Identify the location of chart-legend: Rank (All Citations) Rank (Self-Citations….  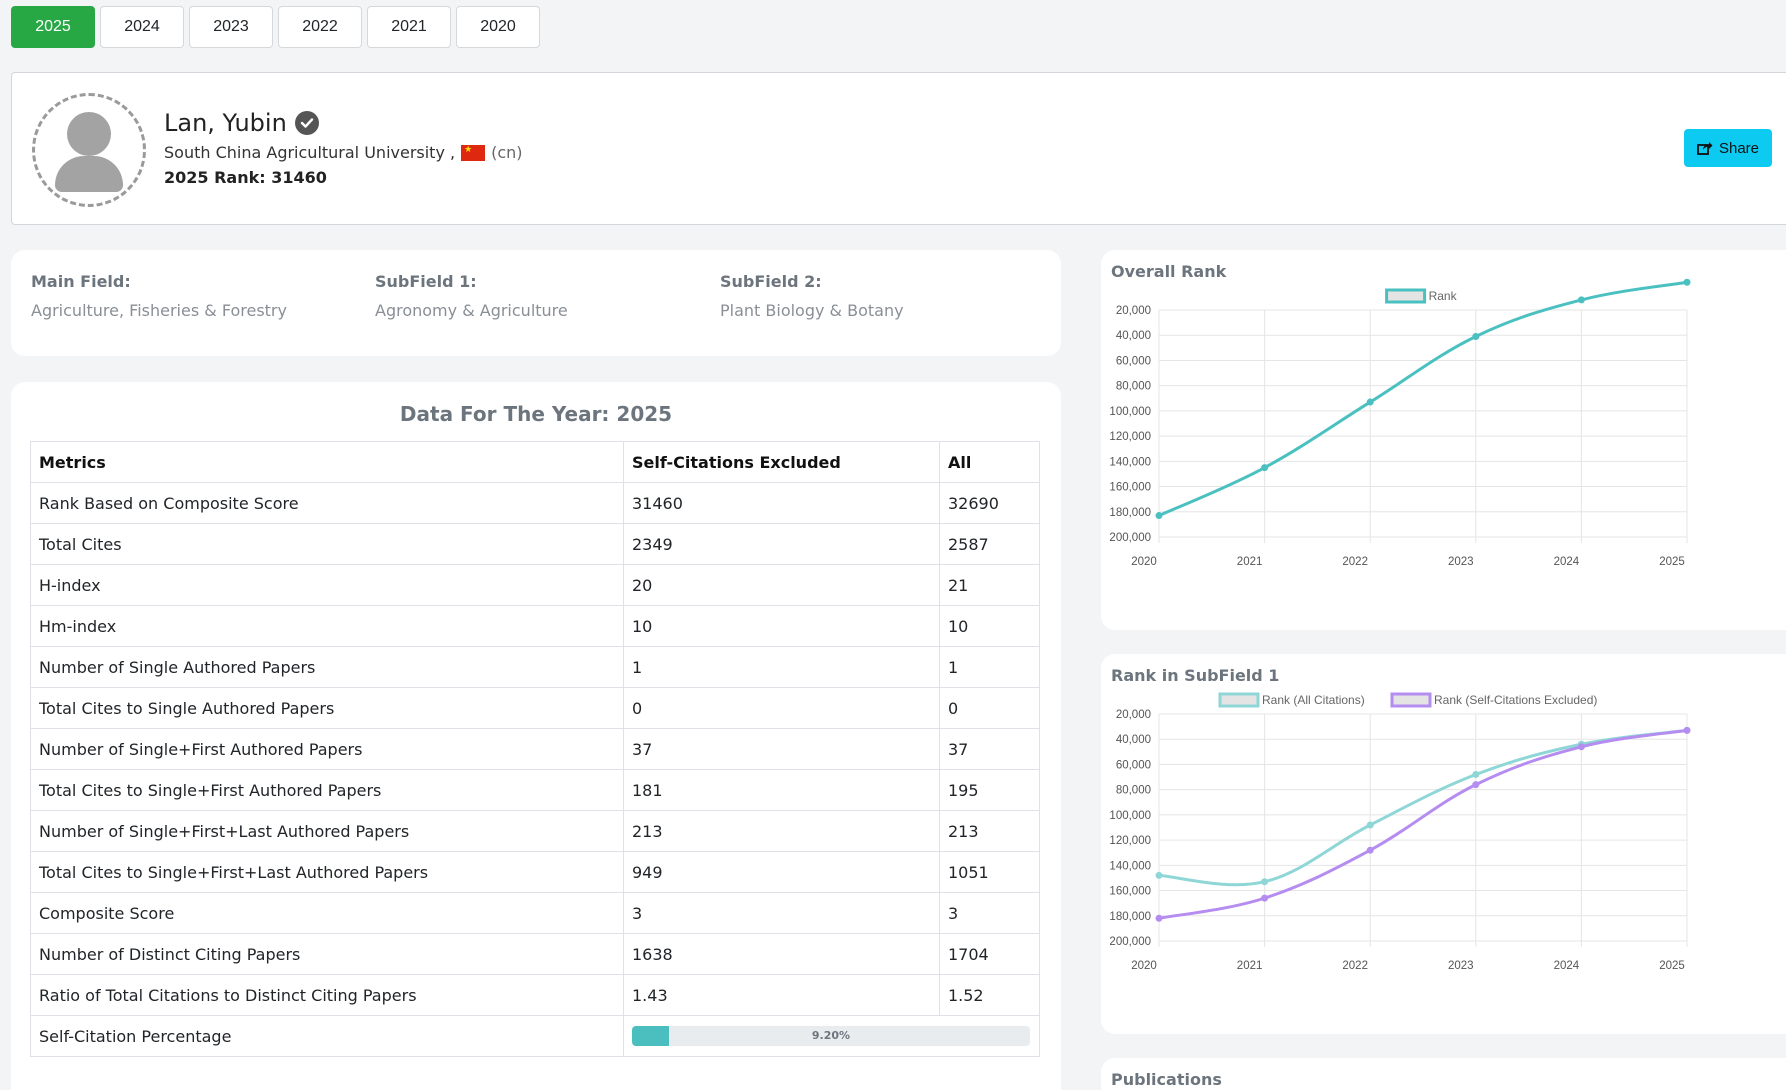
(1407, 700).